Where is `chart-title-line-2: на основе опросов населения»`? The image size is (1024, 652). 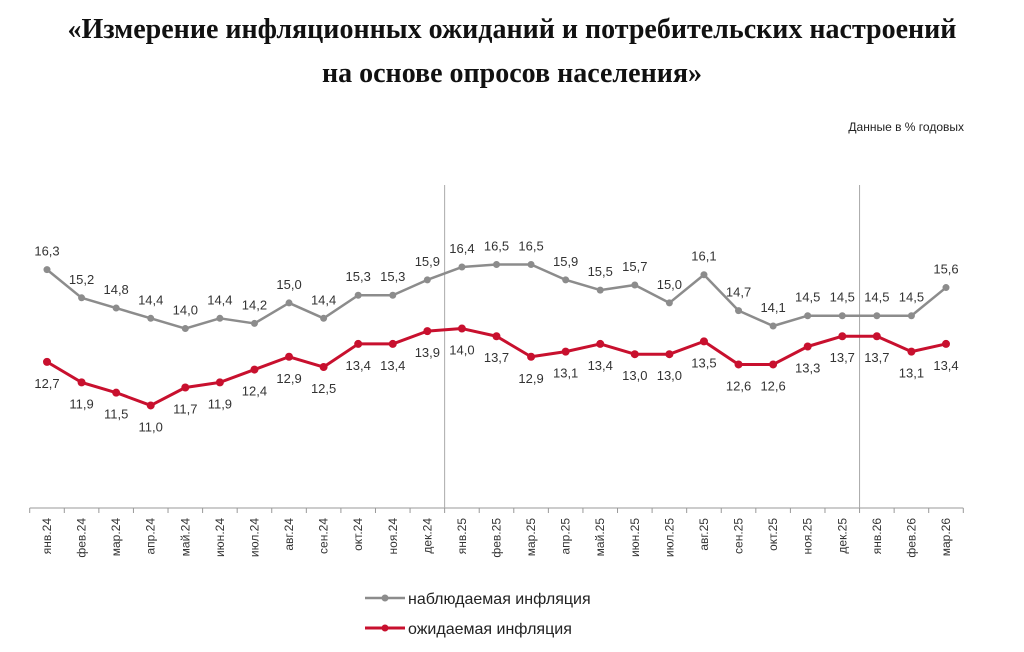 chart-title-line-2: на основе опросов населения» is located at coordinates (512, 73).